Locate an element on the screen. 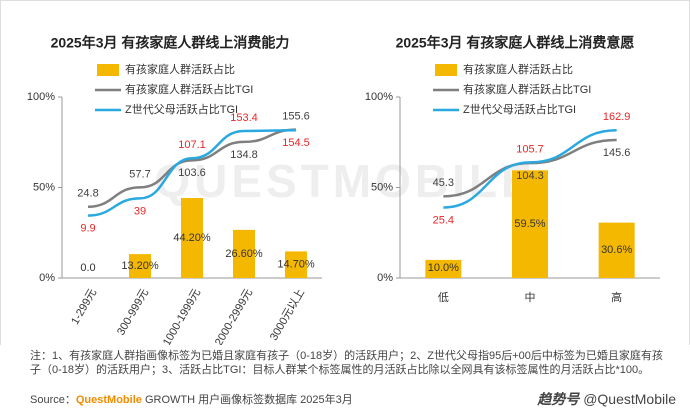 The width and height of the screenshot is (690, 417). chart-title: 2025年3月 有孩家庭人群线上消费意愿 is located at coordinates (515, 43).